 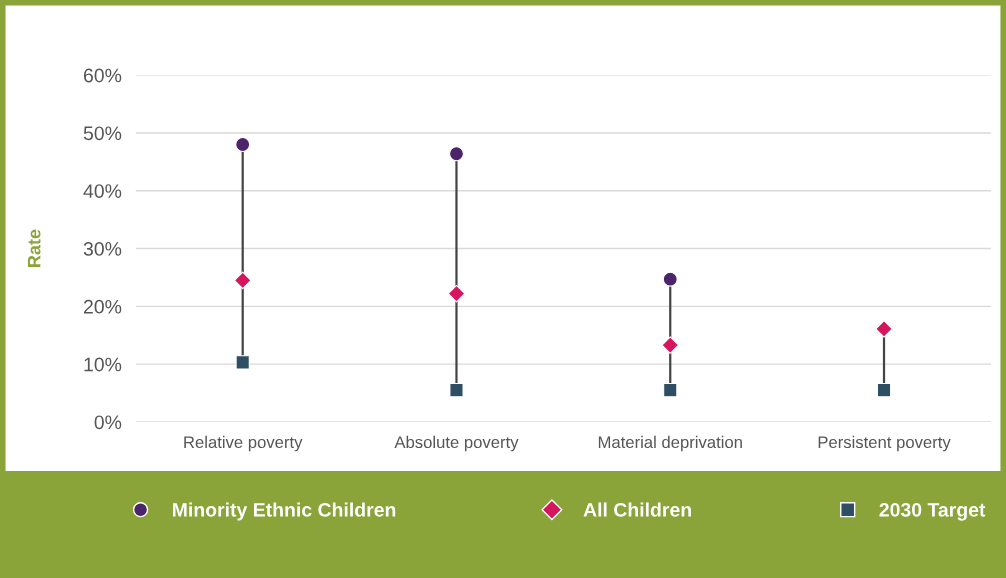 I want to click on x-tick-label: Material deprivation, so click(x=670, y=443).